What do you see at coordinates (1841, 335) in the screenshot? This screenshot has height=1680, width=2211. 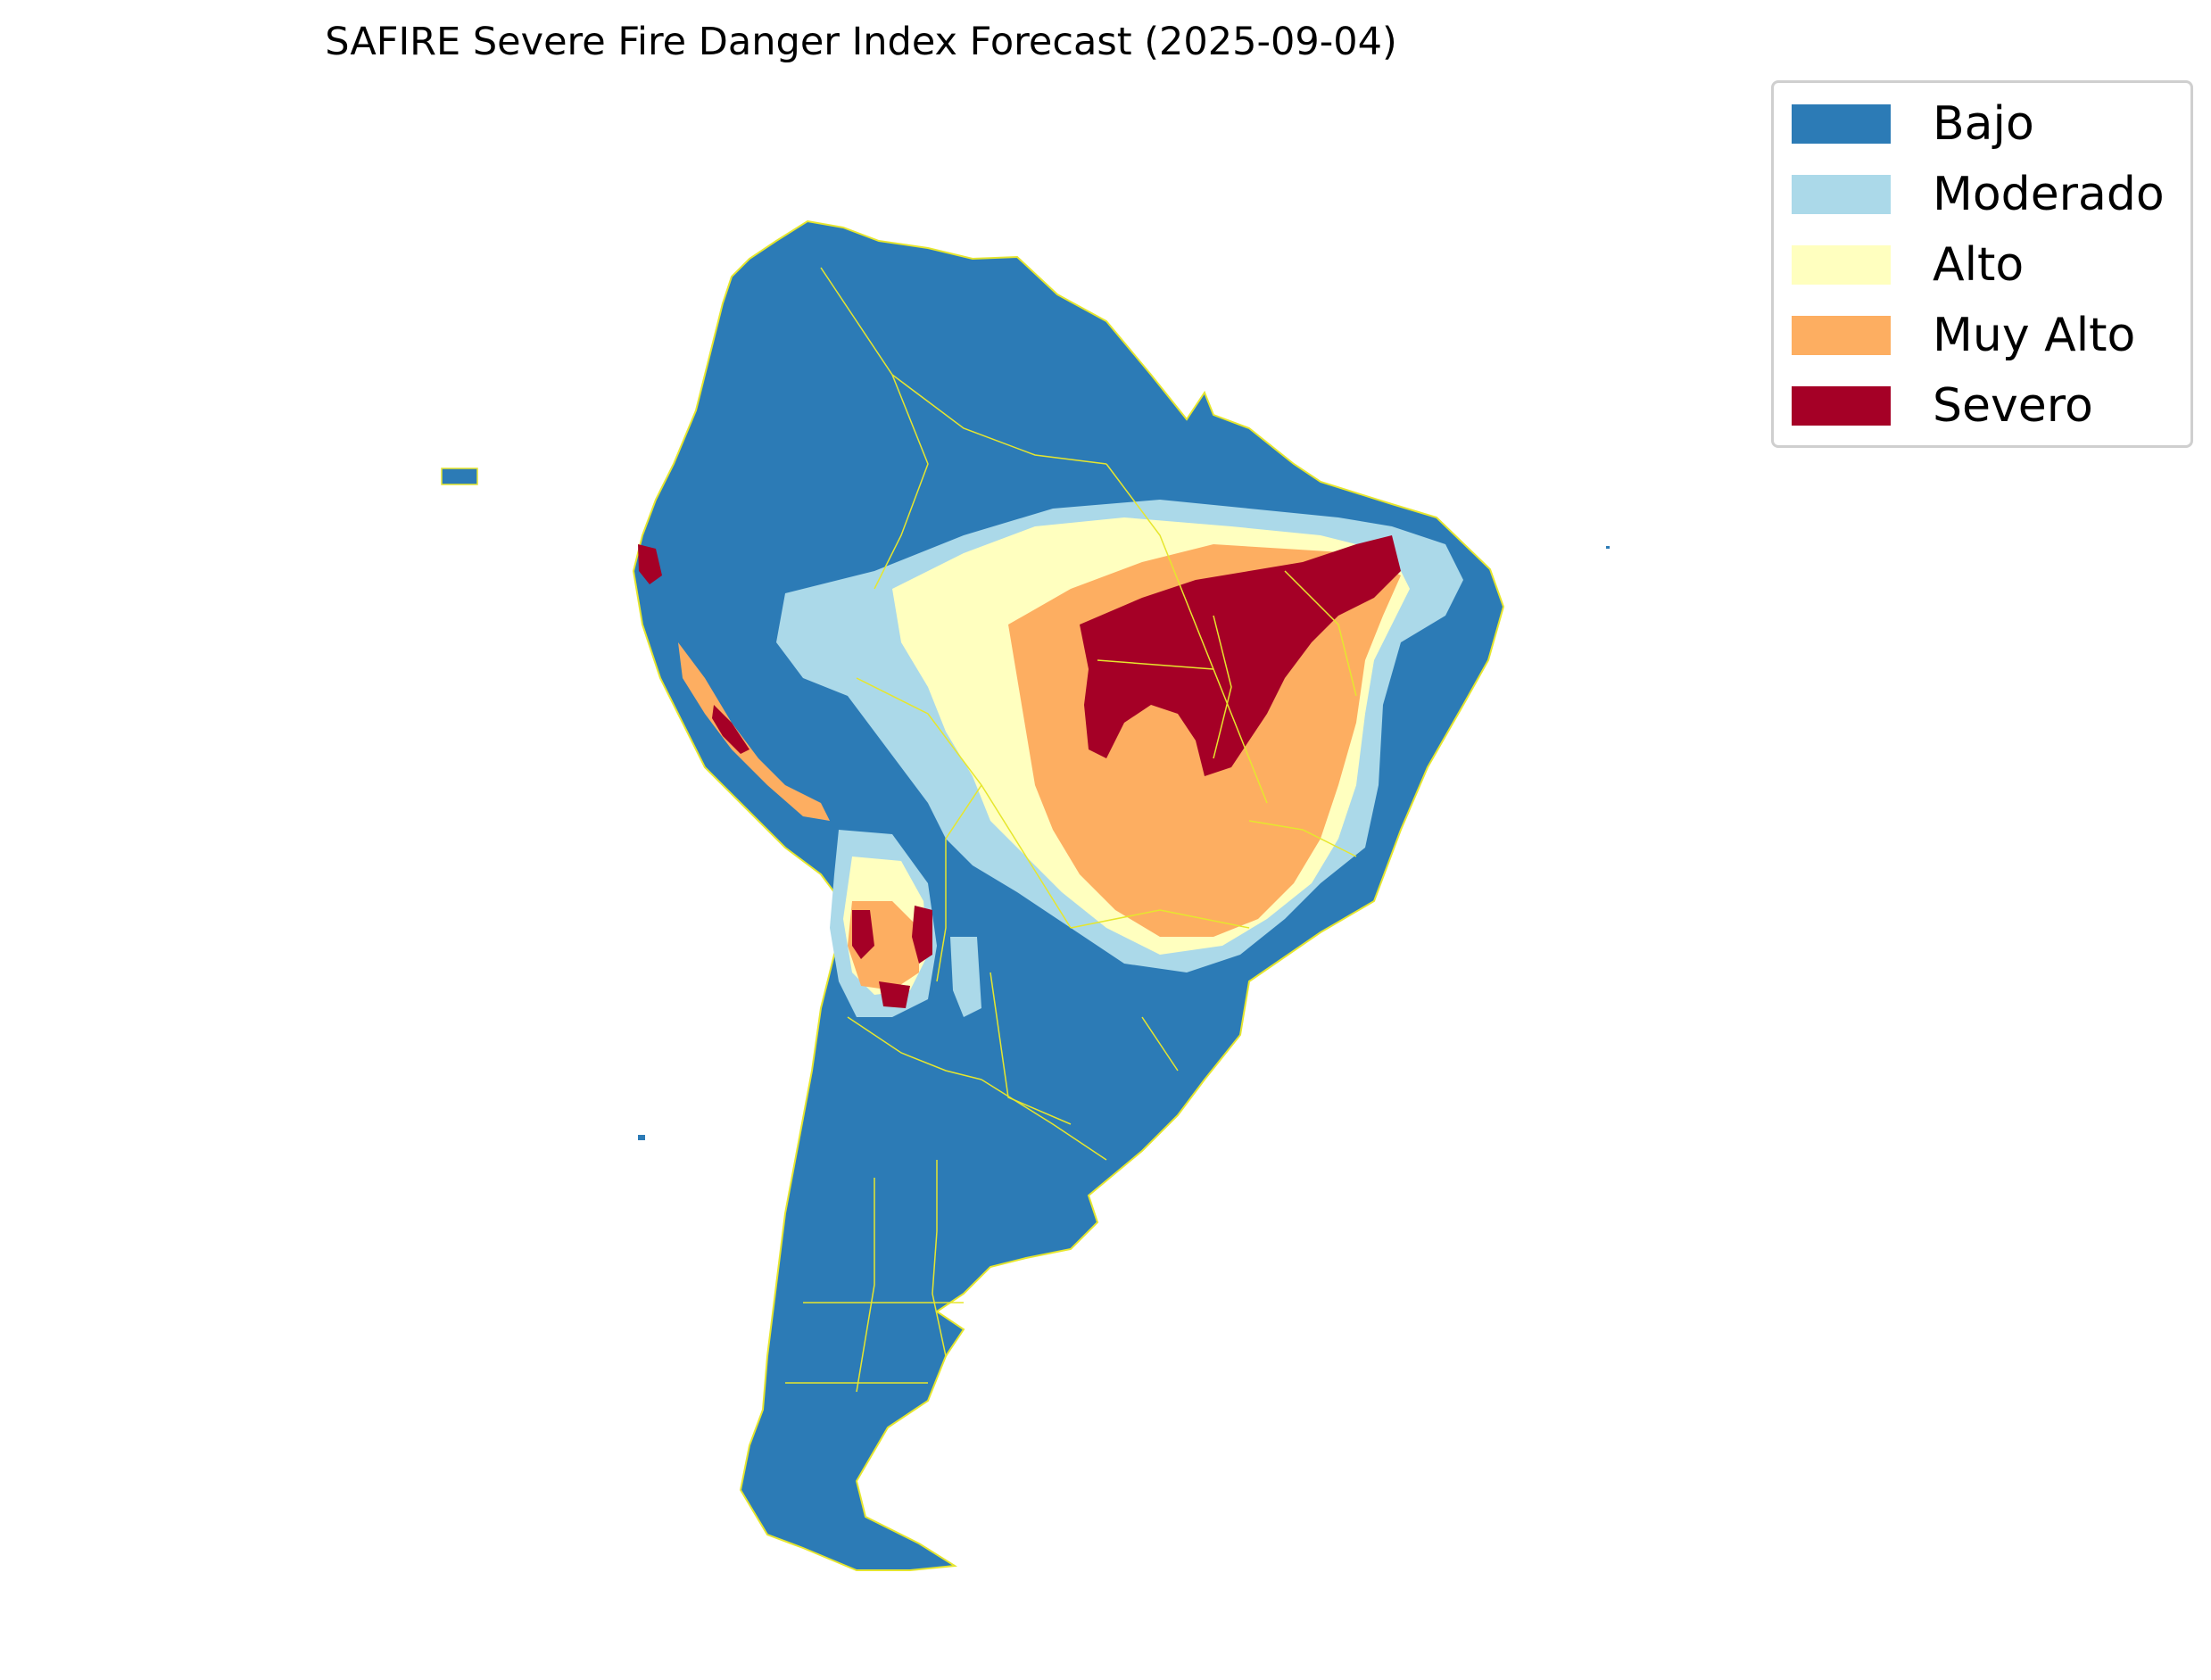 I see `legend-swatch-muy-alto` at bounding box center [1841, 335].